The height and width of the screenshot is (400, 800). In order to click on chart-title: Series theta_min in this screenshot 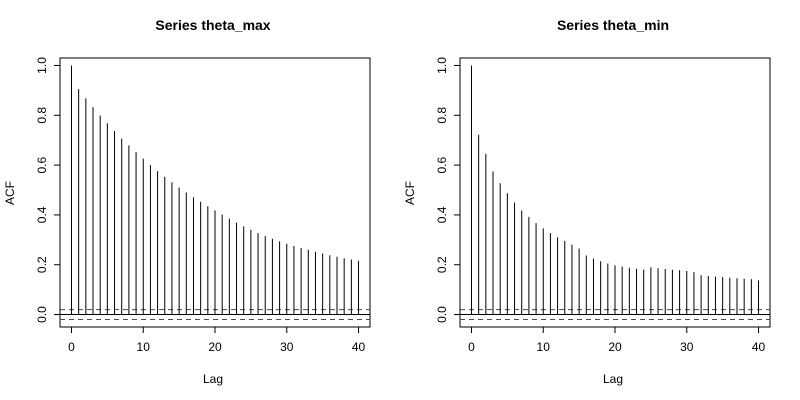, I will do `click(613, 25)`.